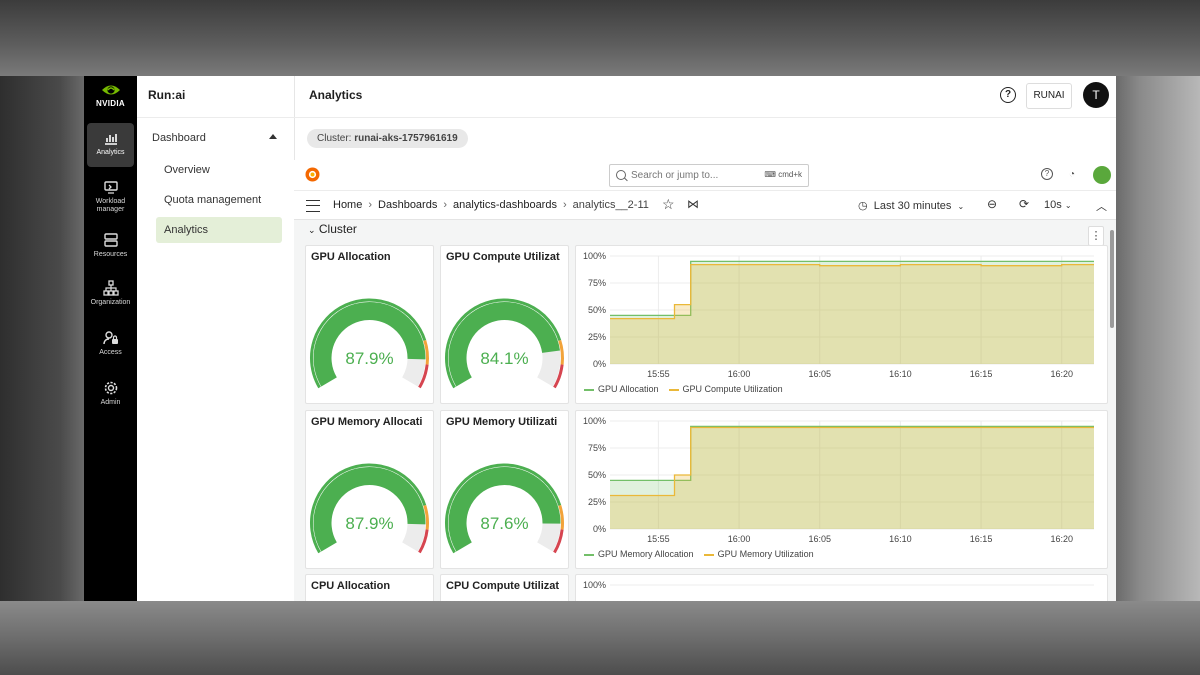 This screenshot has width=1200, height=675. Describe the element at coordinates (1068, 205) in the screenshot. I see `chevron-down-icon: ⌄` at that location.